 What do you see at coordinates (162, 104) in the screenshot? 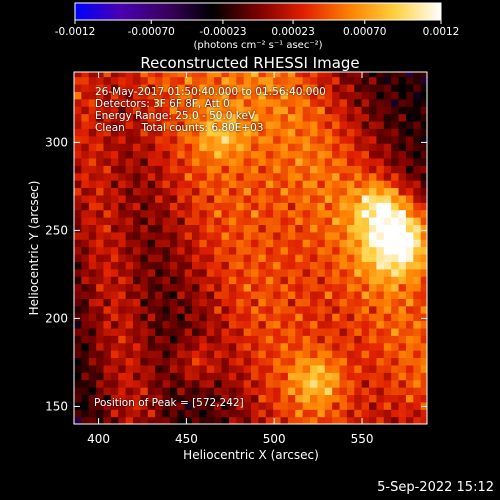
I see `info-line: Detectors: 3F 6F 8F, Att 0` at bounding box center [162, 104].